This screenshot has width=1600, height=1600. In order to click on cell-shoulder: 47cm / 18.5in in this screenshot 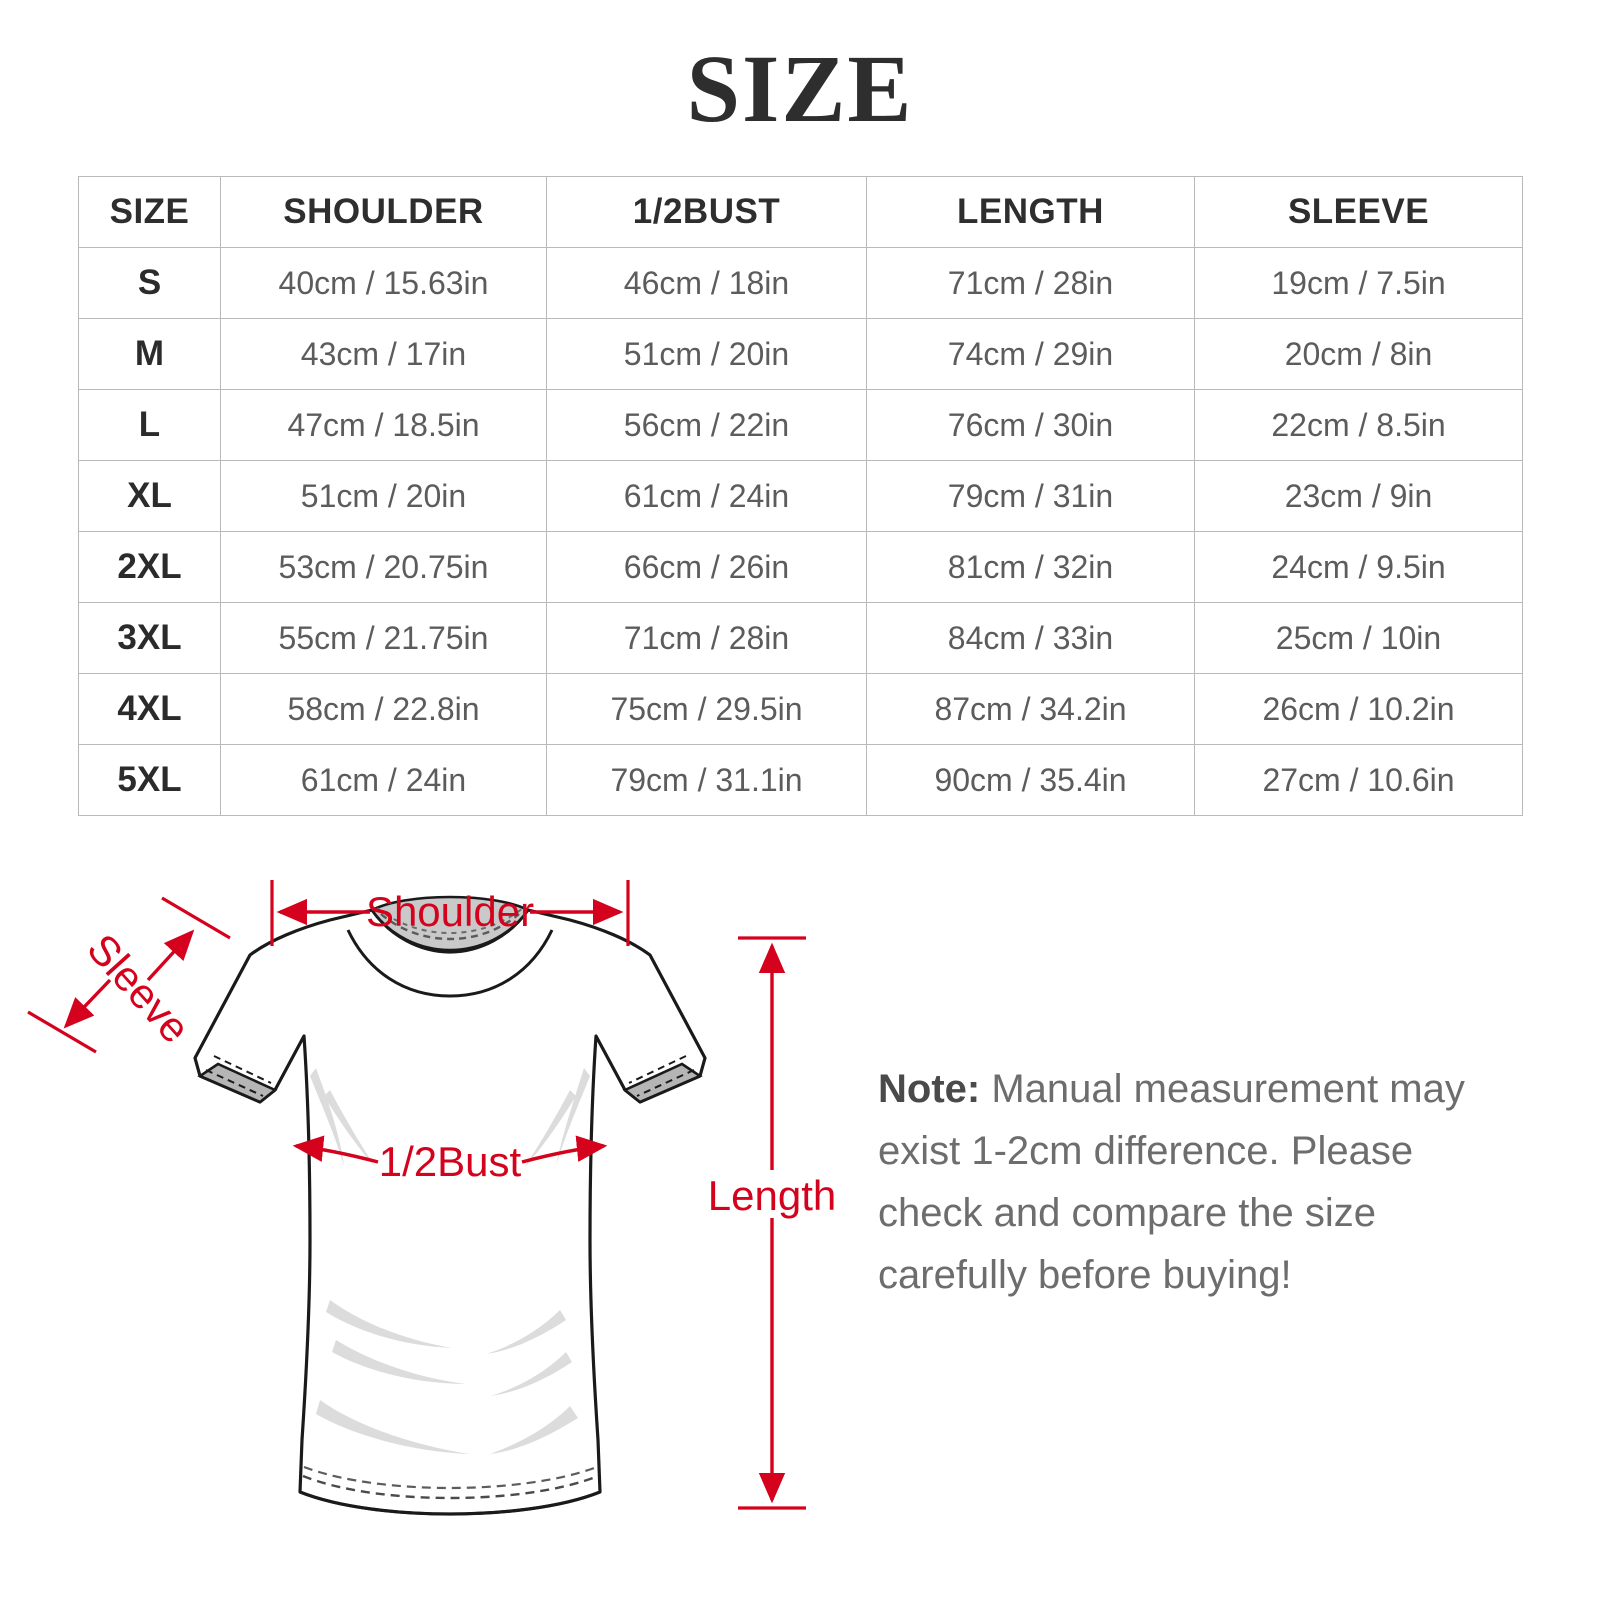, I will do `click(383, 425)`.